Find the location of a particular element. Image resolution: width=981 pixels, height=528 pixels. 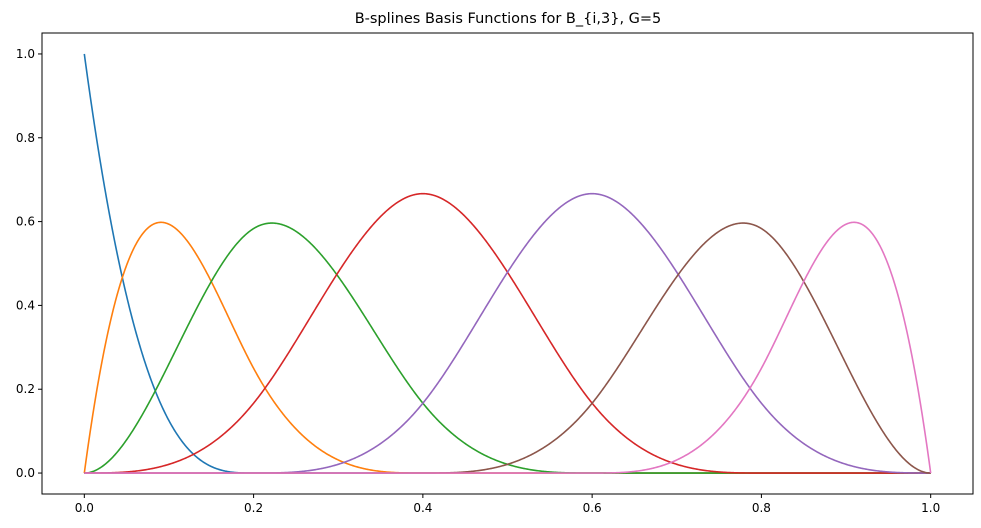

y-tick-label: 1.0 is located at coordinates (25, 54).